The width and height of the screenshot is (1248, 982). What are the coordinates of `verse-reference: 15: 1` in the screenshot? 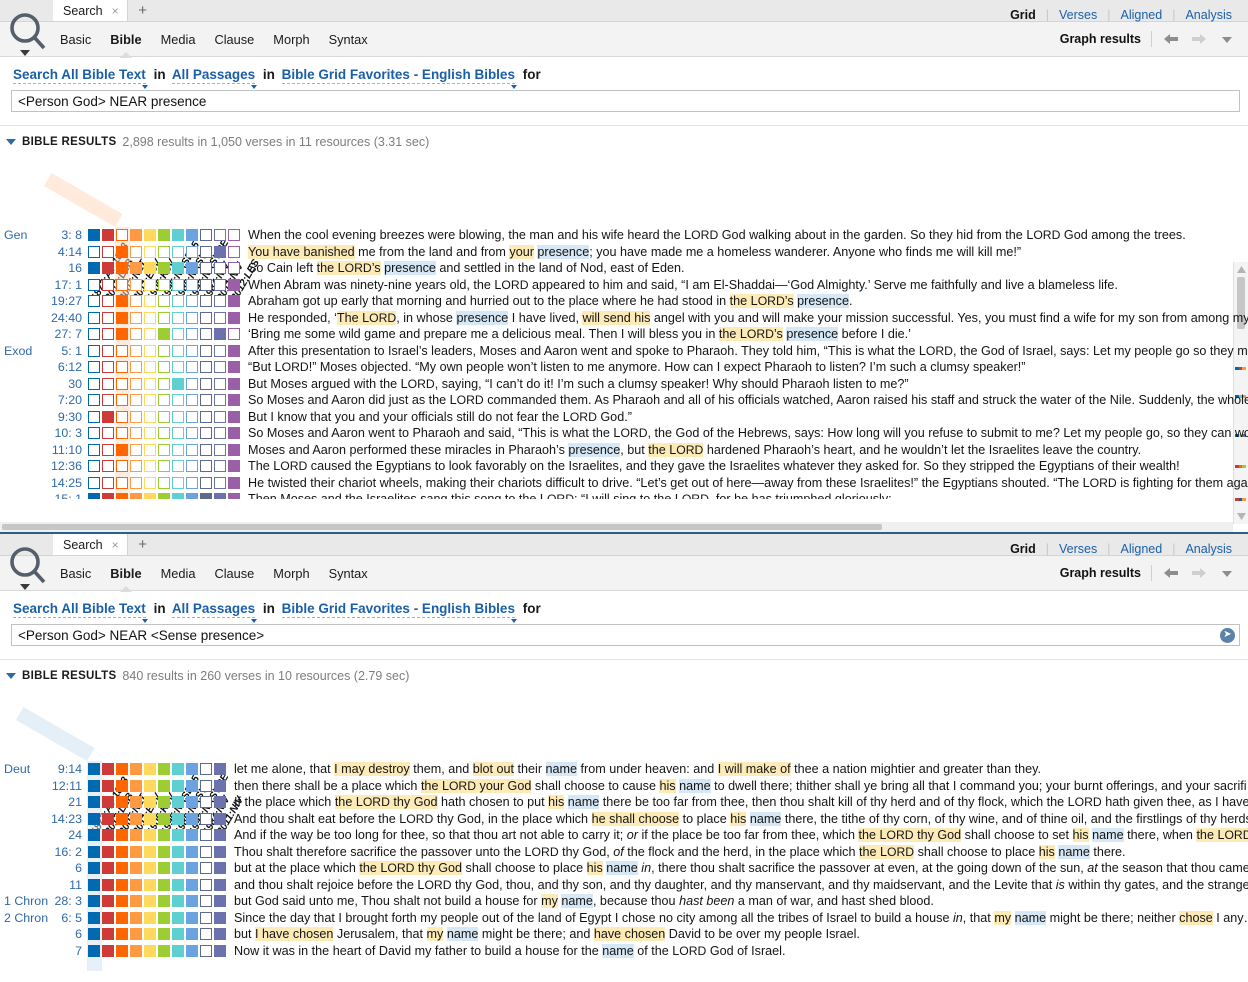 It's located at (66, 495).